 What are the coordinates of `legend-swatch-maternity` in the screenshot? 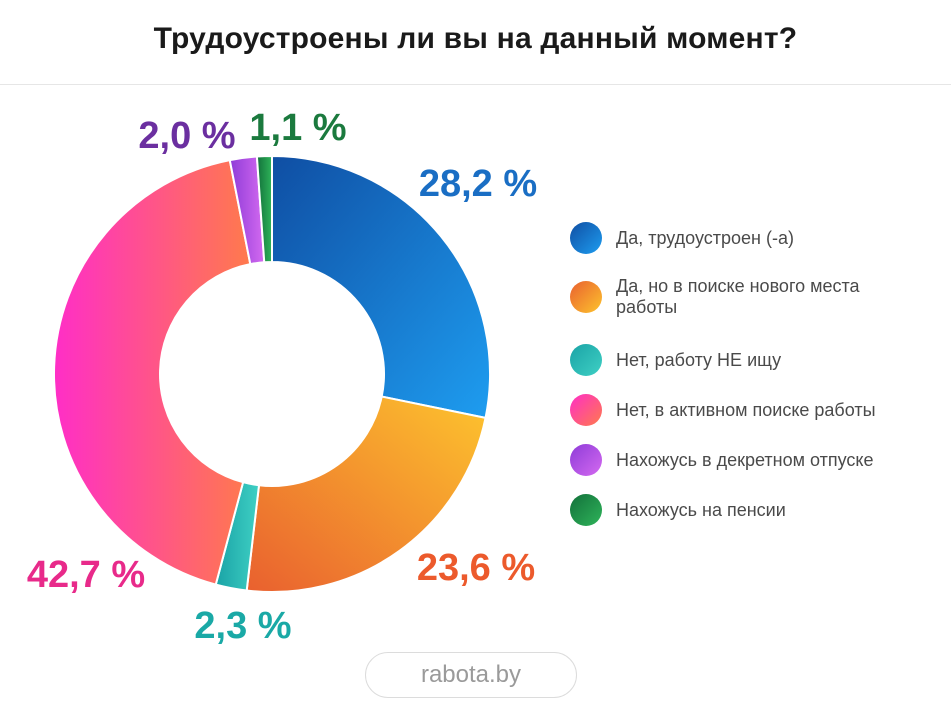 It's located at (586, 460).